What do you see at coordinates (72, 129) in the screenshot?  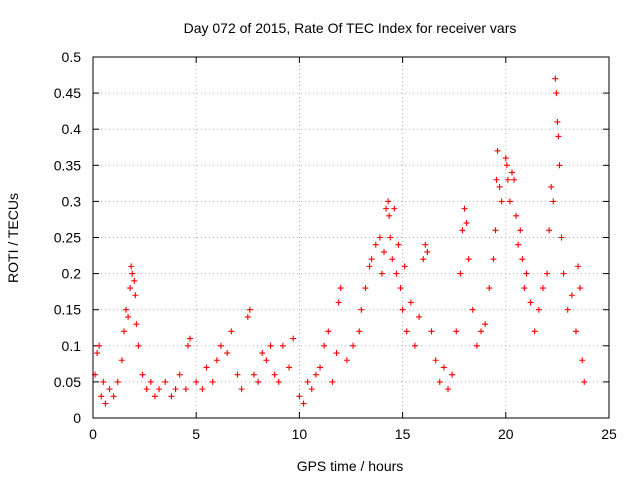 I see `y-tick-label: 0.4` at bounding box center [72, 129].